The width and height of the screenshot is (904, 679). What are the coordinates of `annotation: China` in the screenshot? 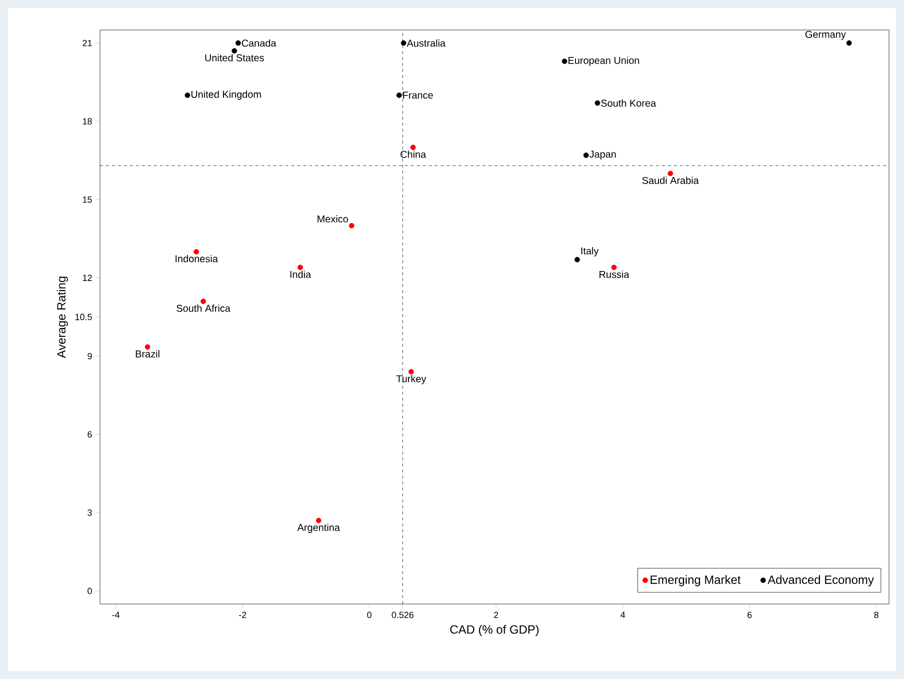 It's located at (413, 154).